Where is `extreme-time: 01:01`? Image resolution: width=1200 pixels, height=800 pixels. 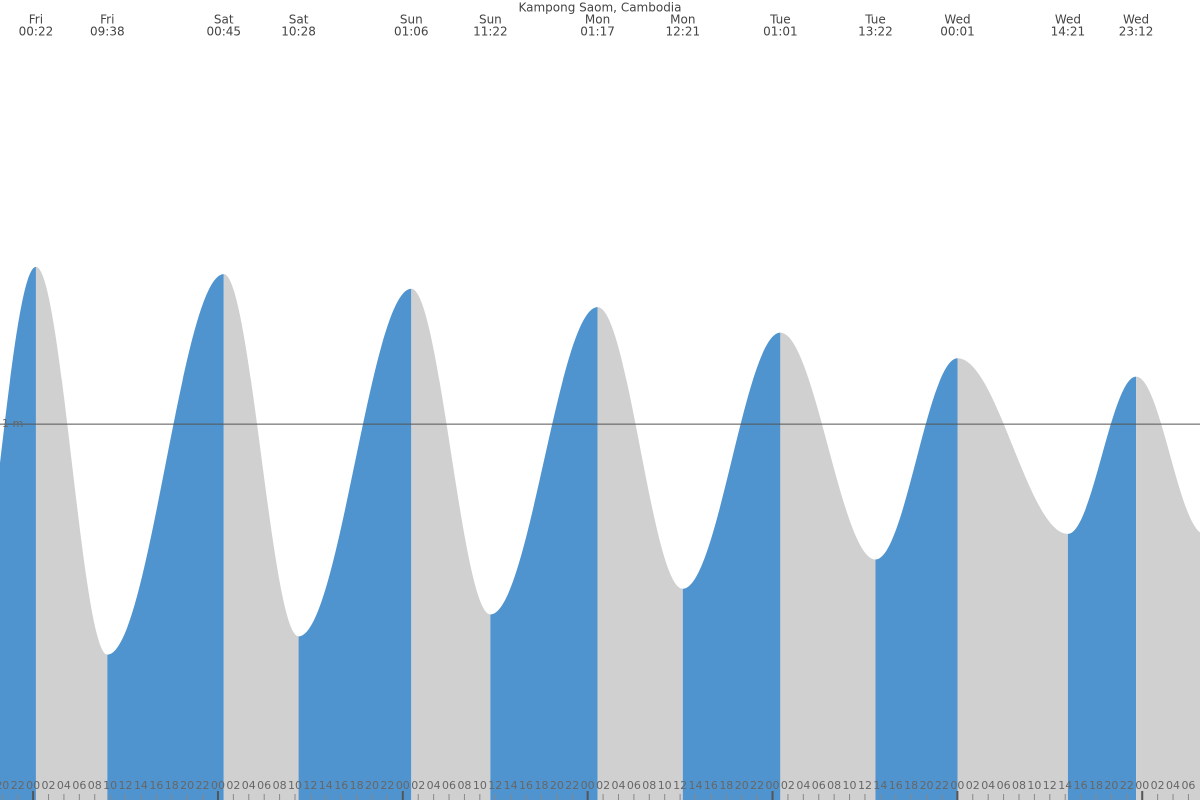
extreme-time: 01:01 is located at coordinates (780, 32).